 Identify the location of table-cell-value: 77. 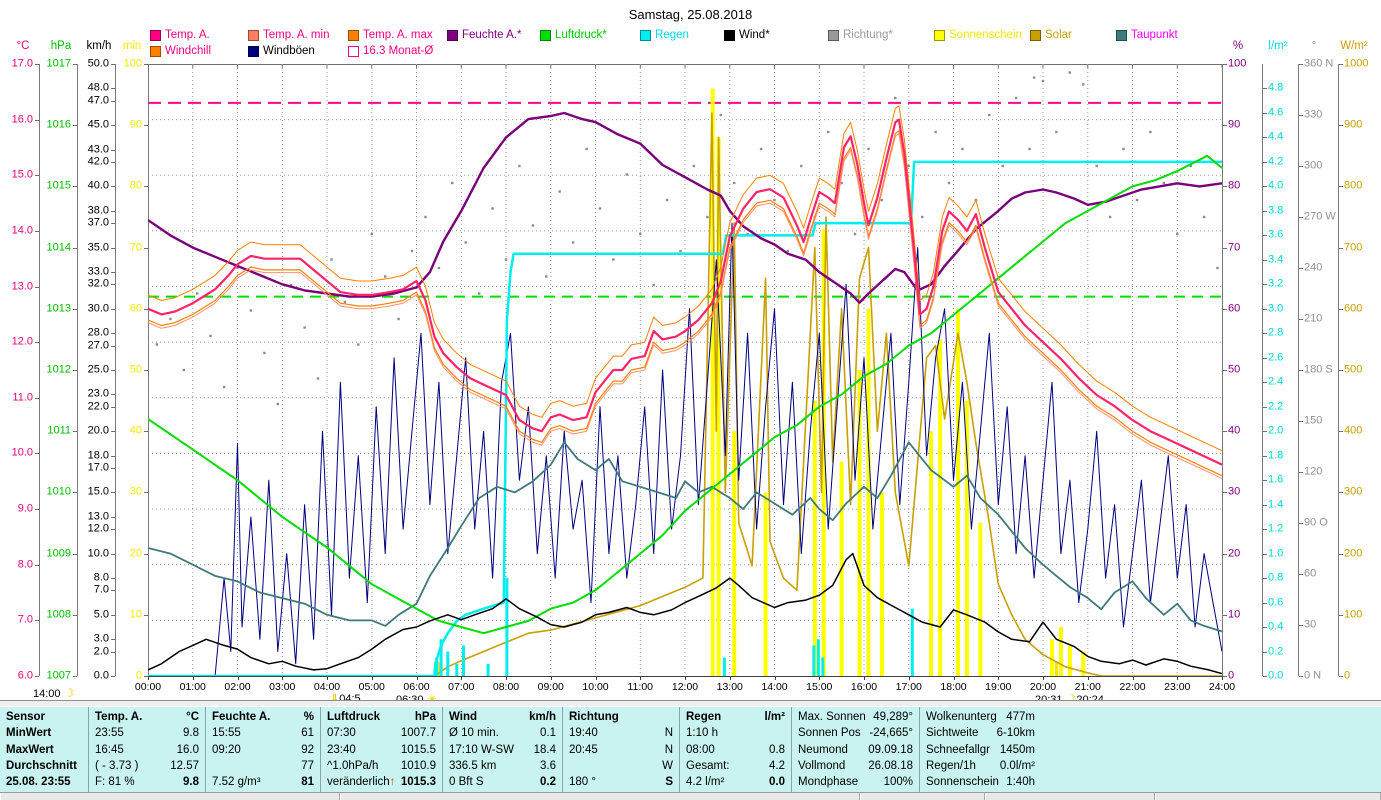
(307, 766).